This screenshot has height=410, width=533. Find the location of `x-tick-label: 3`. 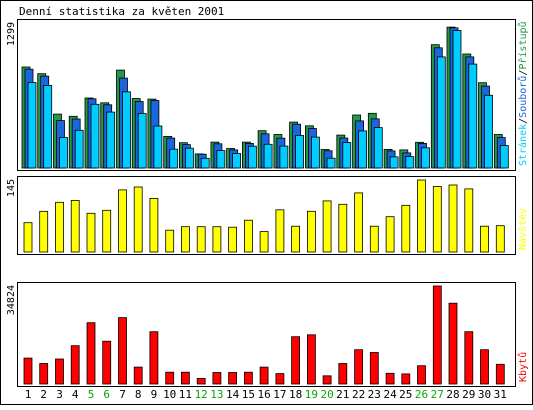

x-tick-label: 3 is located at coordinates (59, 394).